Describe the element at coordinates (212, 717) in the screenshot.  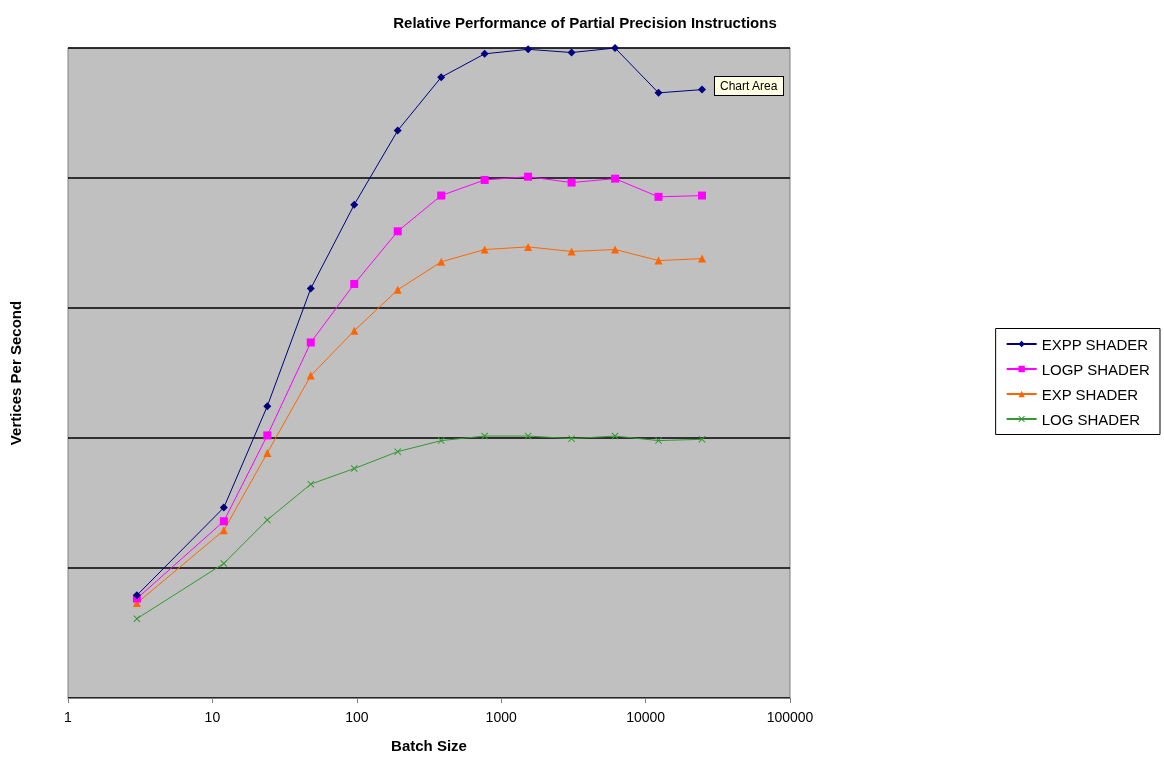
I see `x-tick-label: 10` at that location.